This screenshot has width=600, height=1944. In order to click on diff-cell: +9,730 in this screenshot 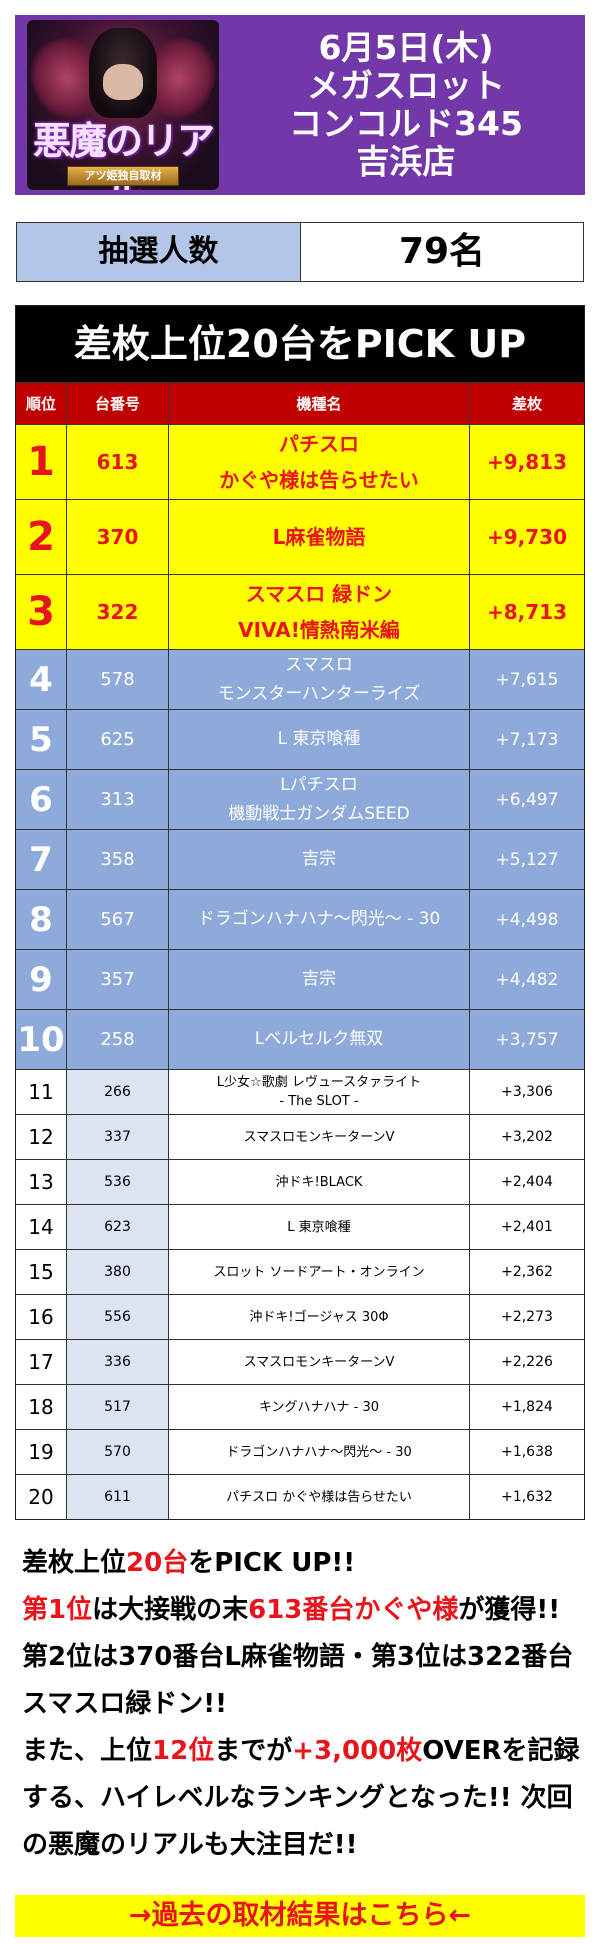, I will do `click(526, 537)`.